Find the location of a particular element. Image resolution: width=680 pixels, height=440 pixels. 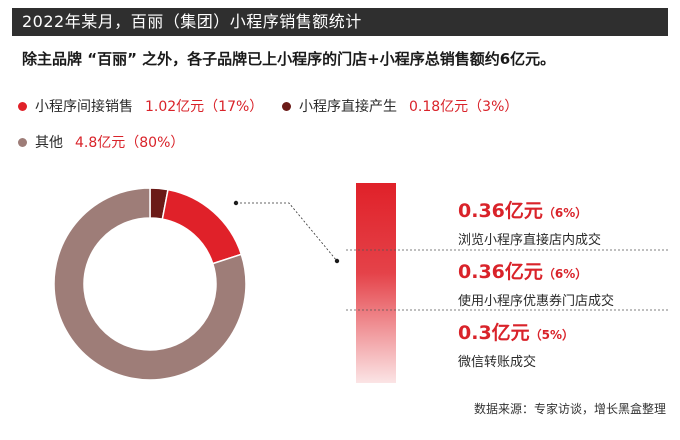

breakdown-item-2: 0.36亿元（6%） 使用小程序优惠券门店成交 is located at coordinates (536, 283).